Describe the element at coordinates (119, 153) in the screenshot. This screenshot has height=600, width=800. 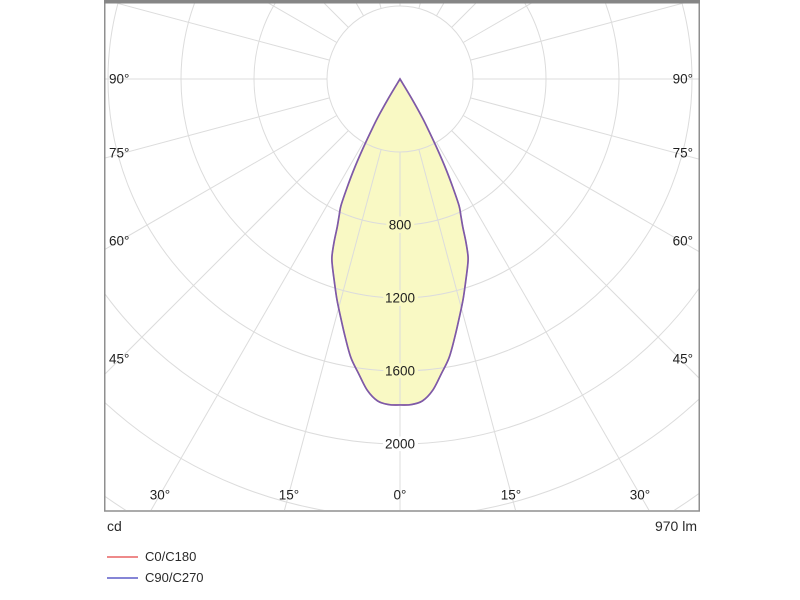
I see `angle-label-left: 75°` at that location.